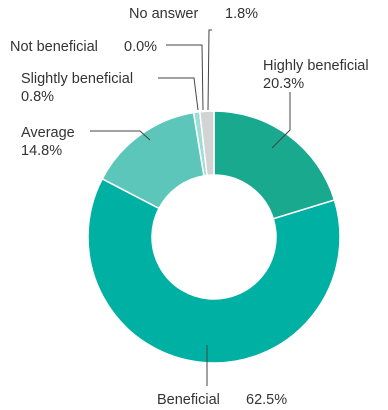 The image size is (388, 410). What do you see at coordinates (316, 66) in the screenshot?
I see `label-highly-beneficial: Highly beneficial` at bounding box center [316, 66].